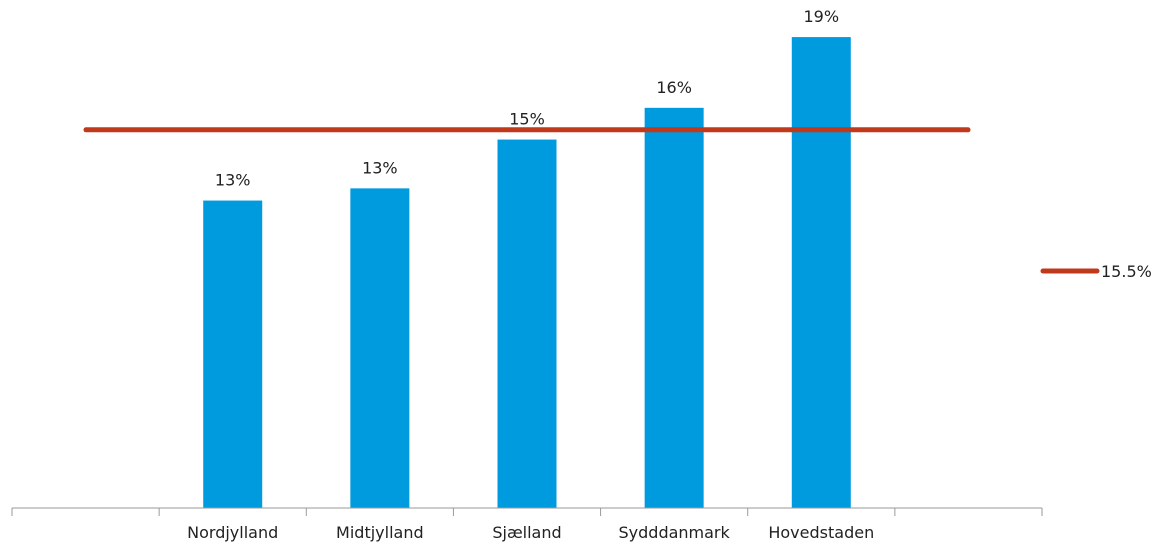 The image size is (1164, 542). What do you see at coordinates (527, 119) in the screenshot?
I see `data-label-sjælland: 15%` at bounding box center [527, 119].